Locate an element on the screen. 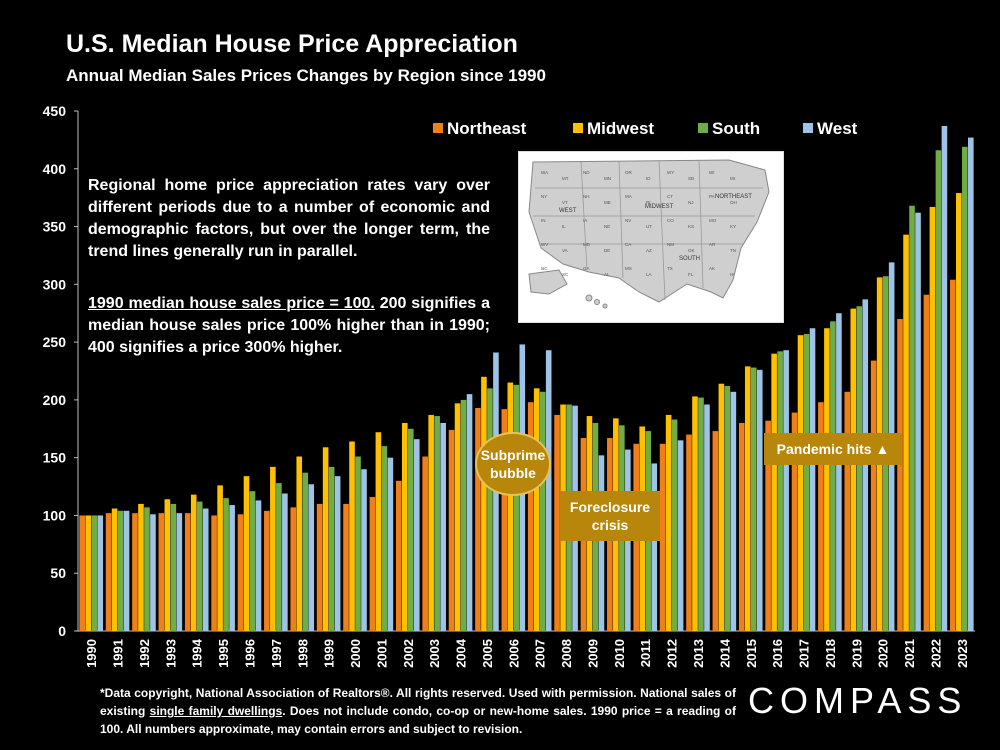  index-note-underlined: 1990 median house sales price = 100. is located at coordinates (231, 303).